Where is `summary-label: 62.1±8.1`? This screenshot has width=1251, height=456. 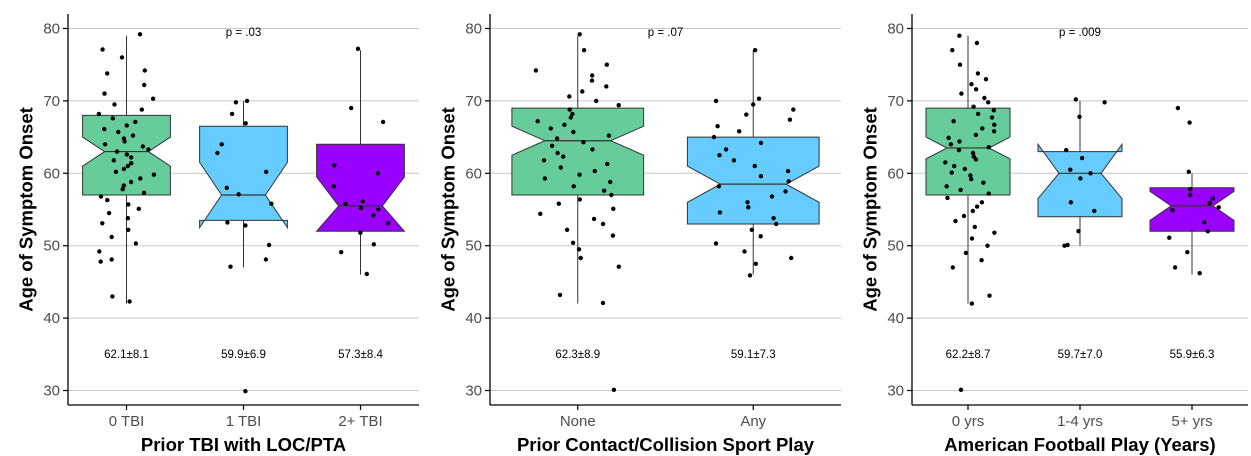
summary-label: 62.1±8.1 is located at coordinates (126, 355).